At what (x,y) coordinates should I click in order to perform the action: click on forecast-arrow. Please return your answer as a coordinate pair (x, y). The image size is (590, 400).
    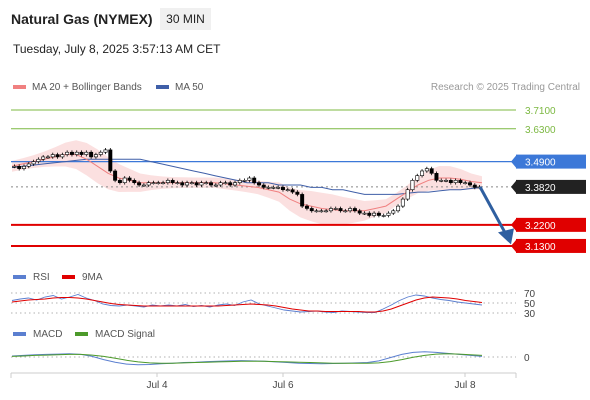
    Looking at the image, I should click on (496, 215).